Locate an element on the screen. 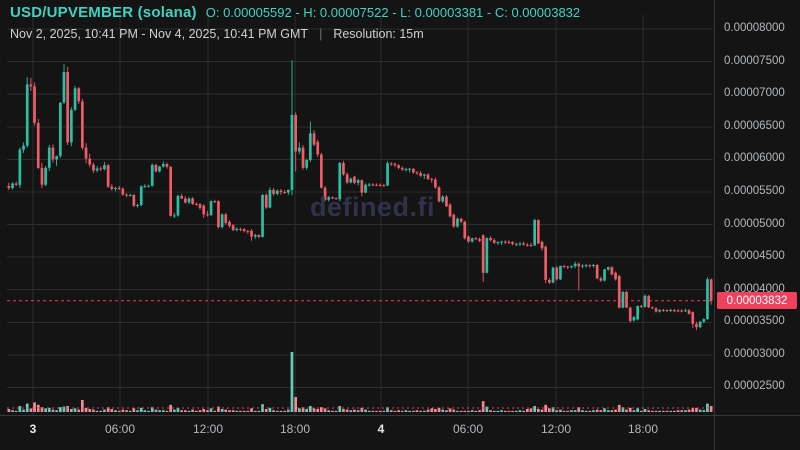  volume-bars is located at coordinates (360, 382).